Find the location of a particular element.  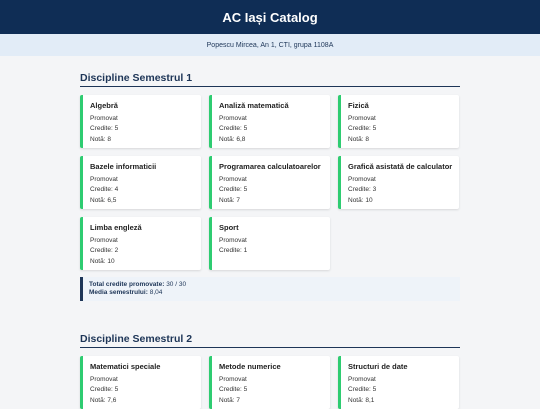

course-name: Algebră is located at coordinates (104, 105).